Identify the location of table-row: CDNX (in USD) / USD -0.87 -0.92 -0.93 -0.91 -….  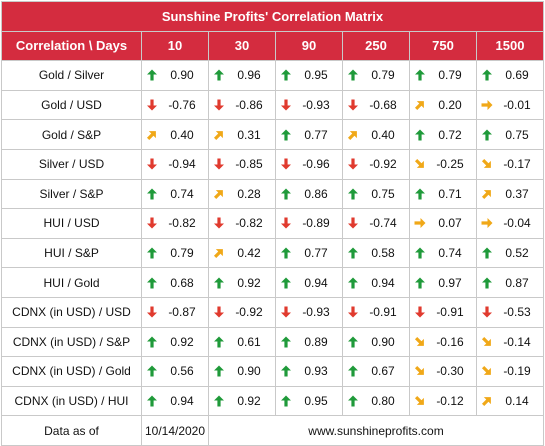
(272, 312).